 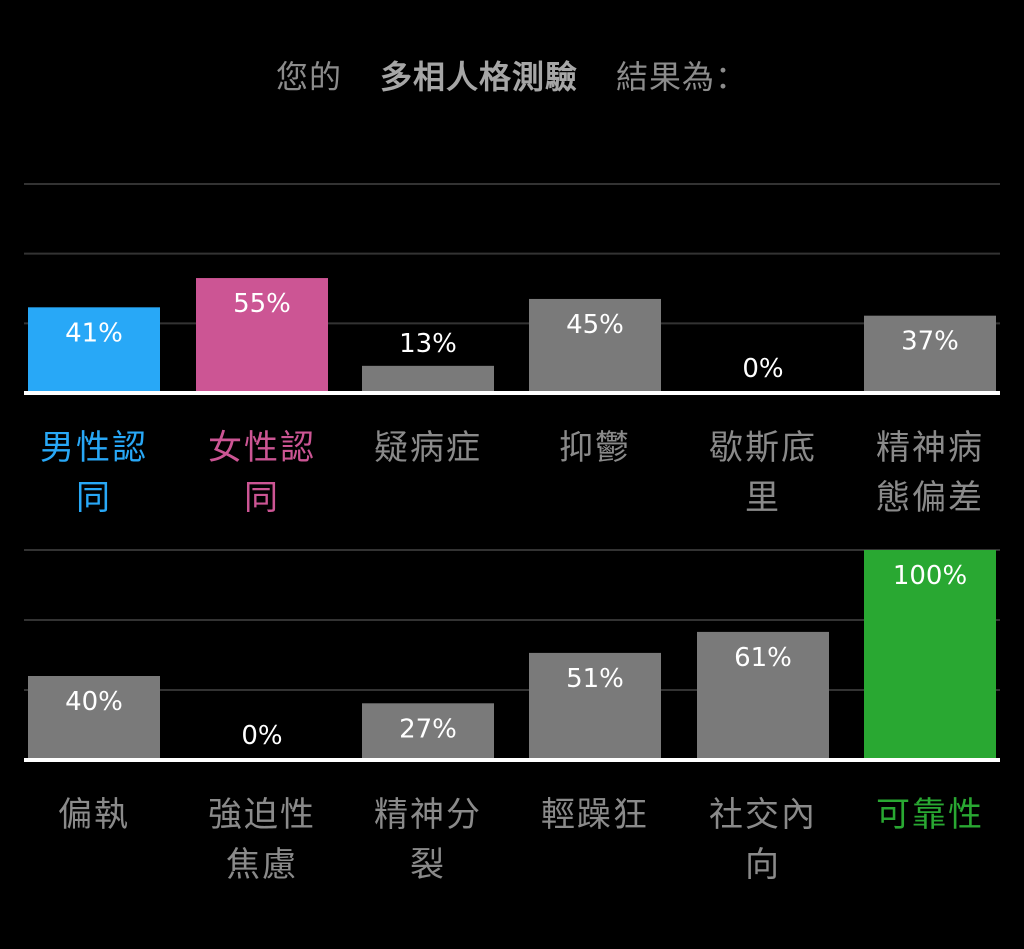 What do you see at coordinates (763, 498) in the screenshot?
I see `category-label: 里` at bounding box center [763, 498].